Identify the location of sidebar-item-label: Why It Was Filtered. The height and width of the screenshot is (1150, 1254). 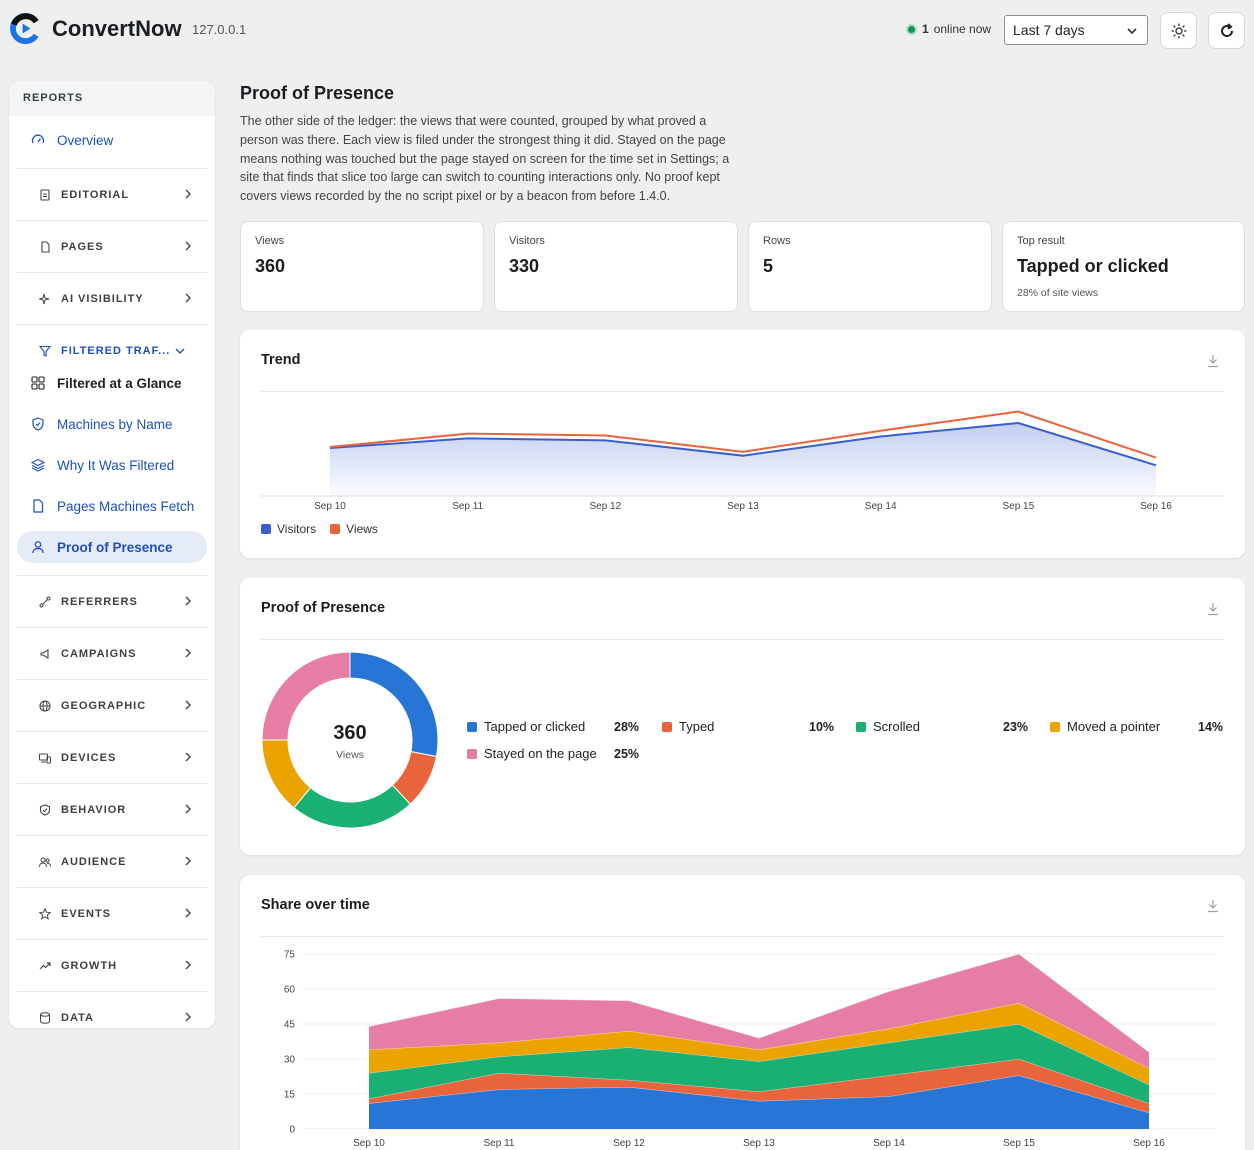
(116, 465).